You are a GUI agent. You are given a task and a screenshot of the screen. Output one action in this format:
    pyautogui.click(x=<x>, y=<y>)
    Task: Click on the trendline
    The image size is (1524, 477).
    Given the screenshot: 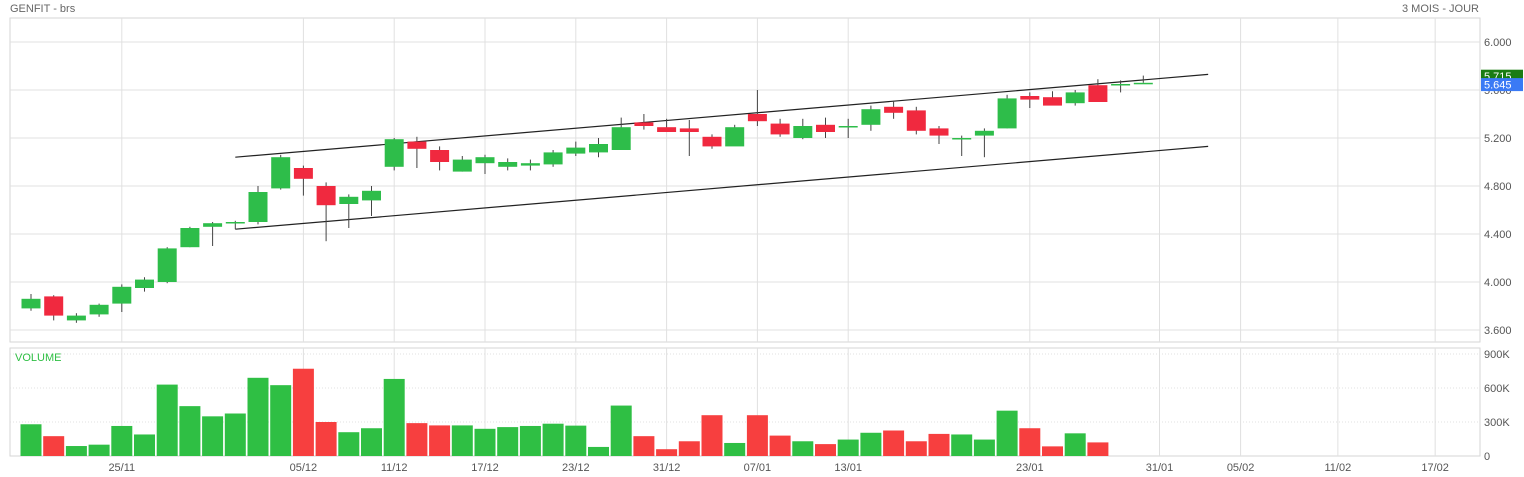 What is the action you would take?
    pyautogui.click(x=722, y=115)
    